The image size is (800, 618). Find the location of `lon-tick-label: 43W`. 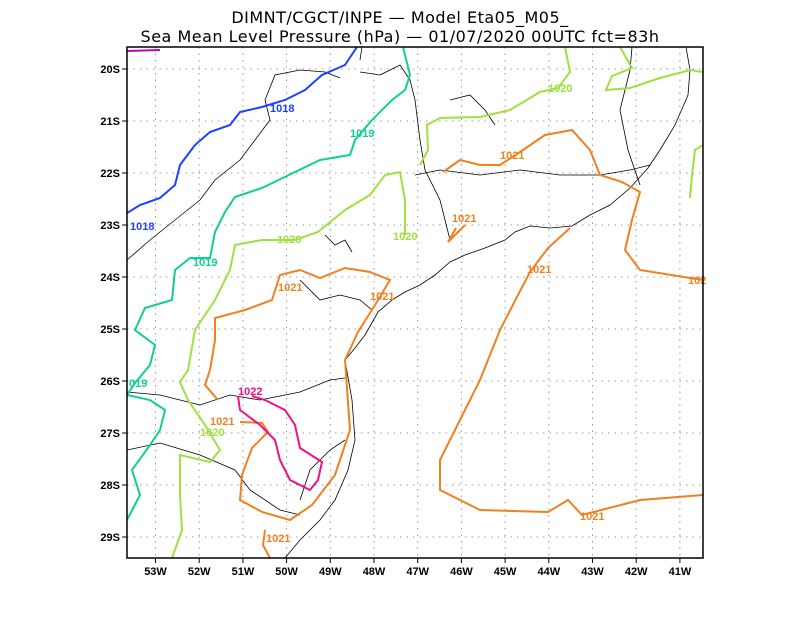

lon-tick-label: 43W is located at coordinates (592, 572).